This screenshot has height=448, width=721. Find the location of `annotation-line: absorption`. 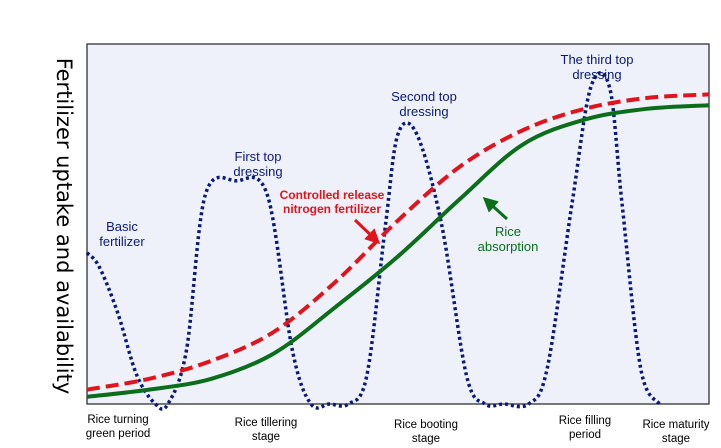

annotation-line: absorption is located at coordinates (508, 246).